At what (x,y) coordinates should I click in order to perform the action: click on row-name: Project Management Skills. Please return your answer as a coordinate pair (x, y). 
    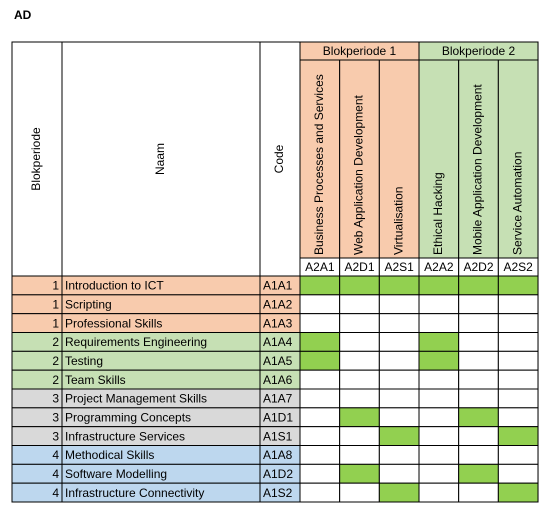
    Looking at the image, I should click on (136, 399).